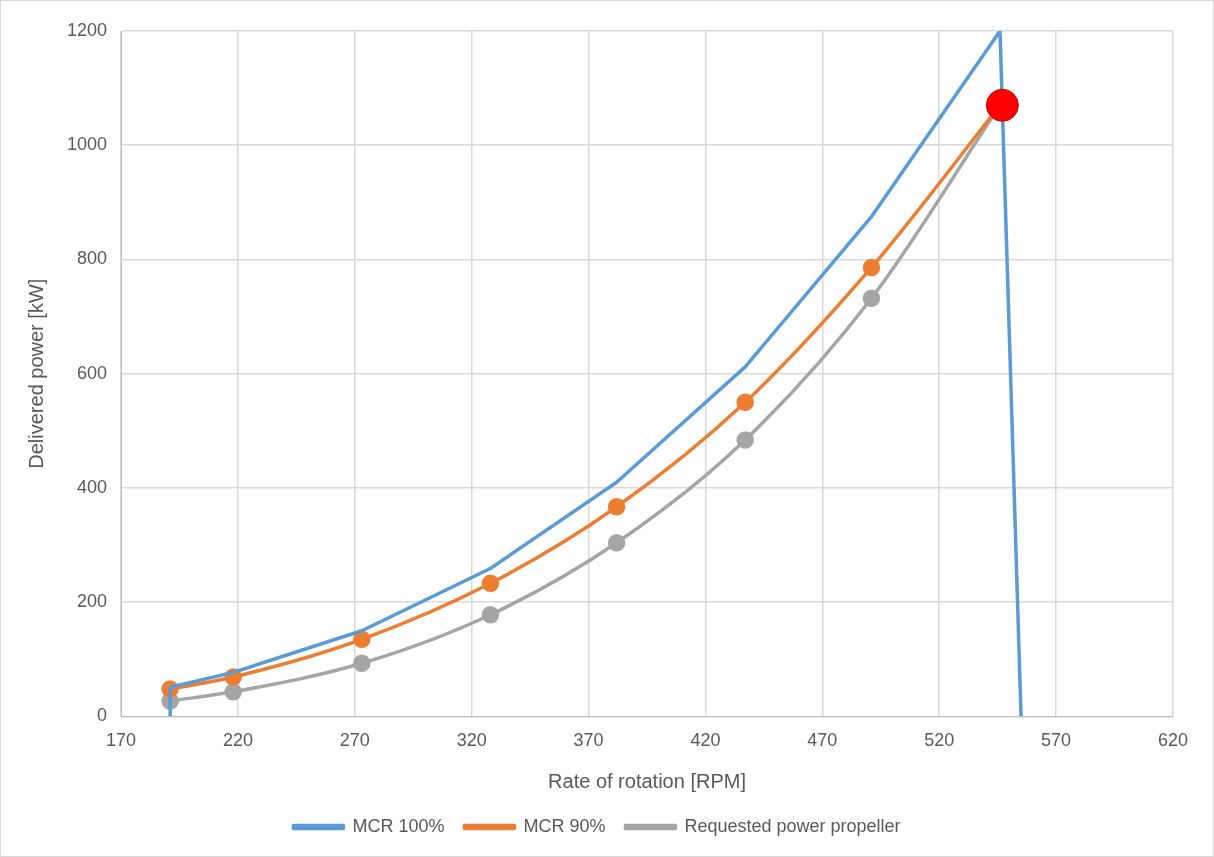 Image resolution: width=1214 pixels, height=857 pixels. I want to click on y-tick-label: 200, so click(92, 601).